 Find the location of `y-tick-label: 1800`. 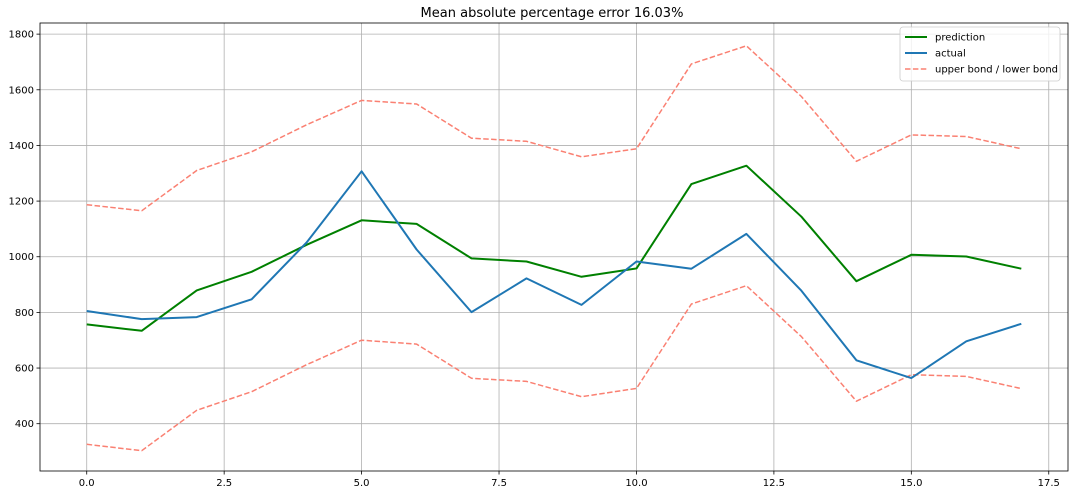

y-tick-label: 1800 is located at coordinates (21, 35).